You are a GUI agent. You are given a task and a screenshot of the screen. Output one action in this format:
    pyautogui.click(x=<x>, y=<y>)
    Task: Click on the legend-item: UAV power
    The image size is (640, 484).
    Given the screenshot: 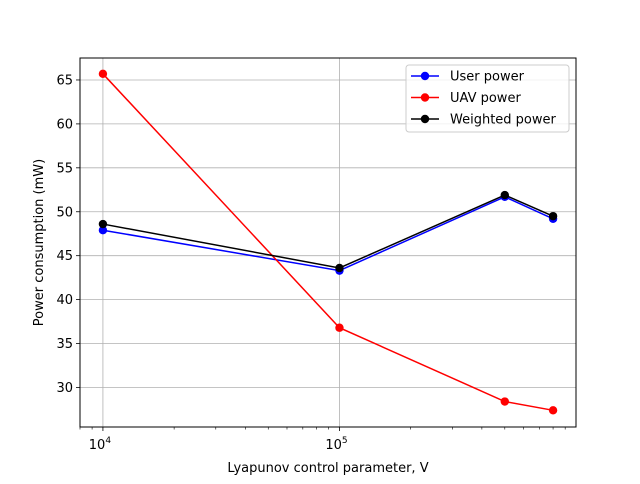 What is the action you would take?
    pyautogui.click(x=466, y=98)
    